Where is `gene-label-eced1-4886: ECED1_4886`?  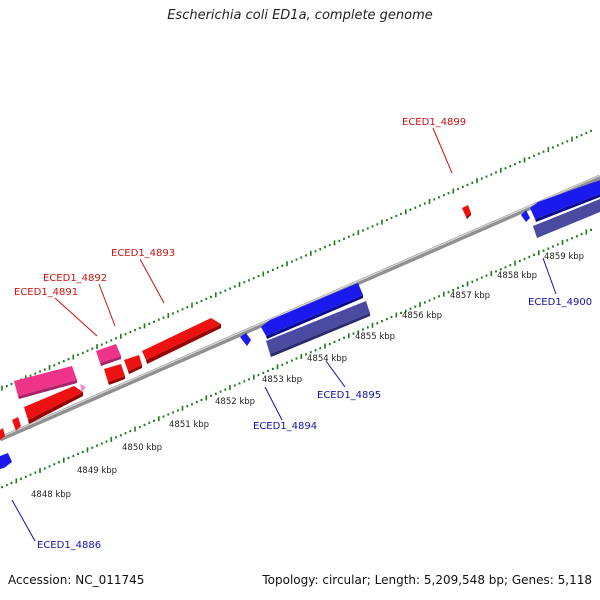
gene-label-eced1-4886: ECED1_4886 is located at coordinates (69, 545).